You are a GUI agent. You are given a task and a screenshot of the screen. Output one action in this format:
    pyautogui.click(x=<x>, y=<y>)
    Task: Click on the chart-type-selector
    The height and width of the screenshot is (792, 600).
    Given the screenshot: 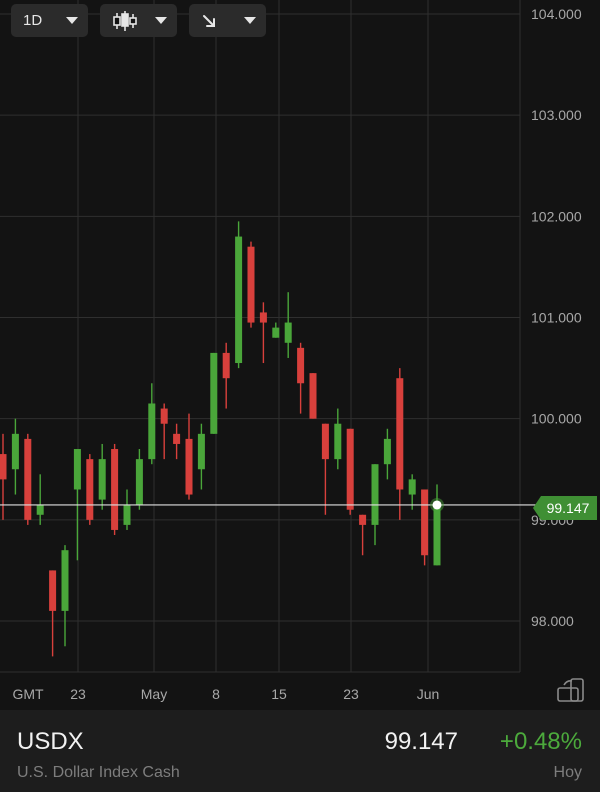 What is the action you would take?
    pyautogui.click(x=138, y=20)
    